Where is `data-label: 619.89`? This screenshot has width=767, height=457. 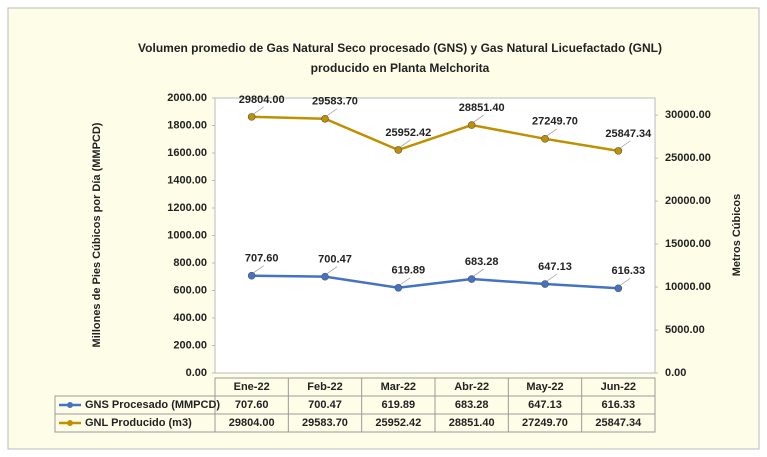
data-label: 619.89 is located at coordinates (409, 271).